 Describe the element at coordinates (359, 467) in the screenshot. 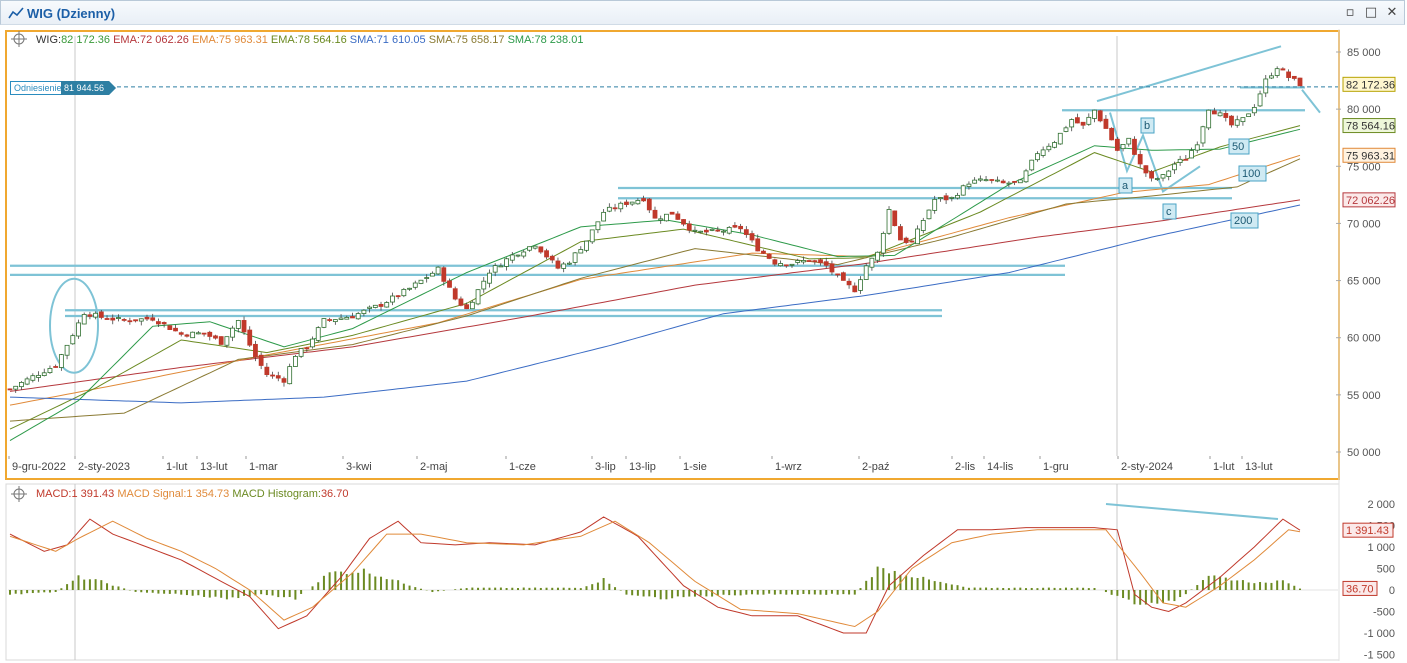

I see `x-tick-label: 3-kwi` at that location.